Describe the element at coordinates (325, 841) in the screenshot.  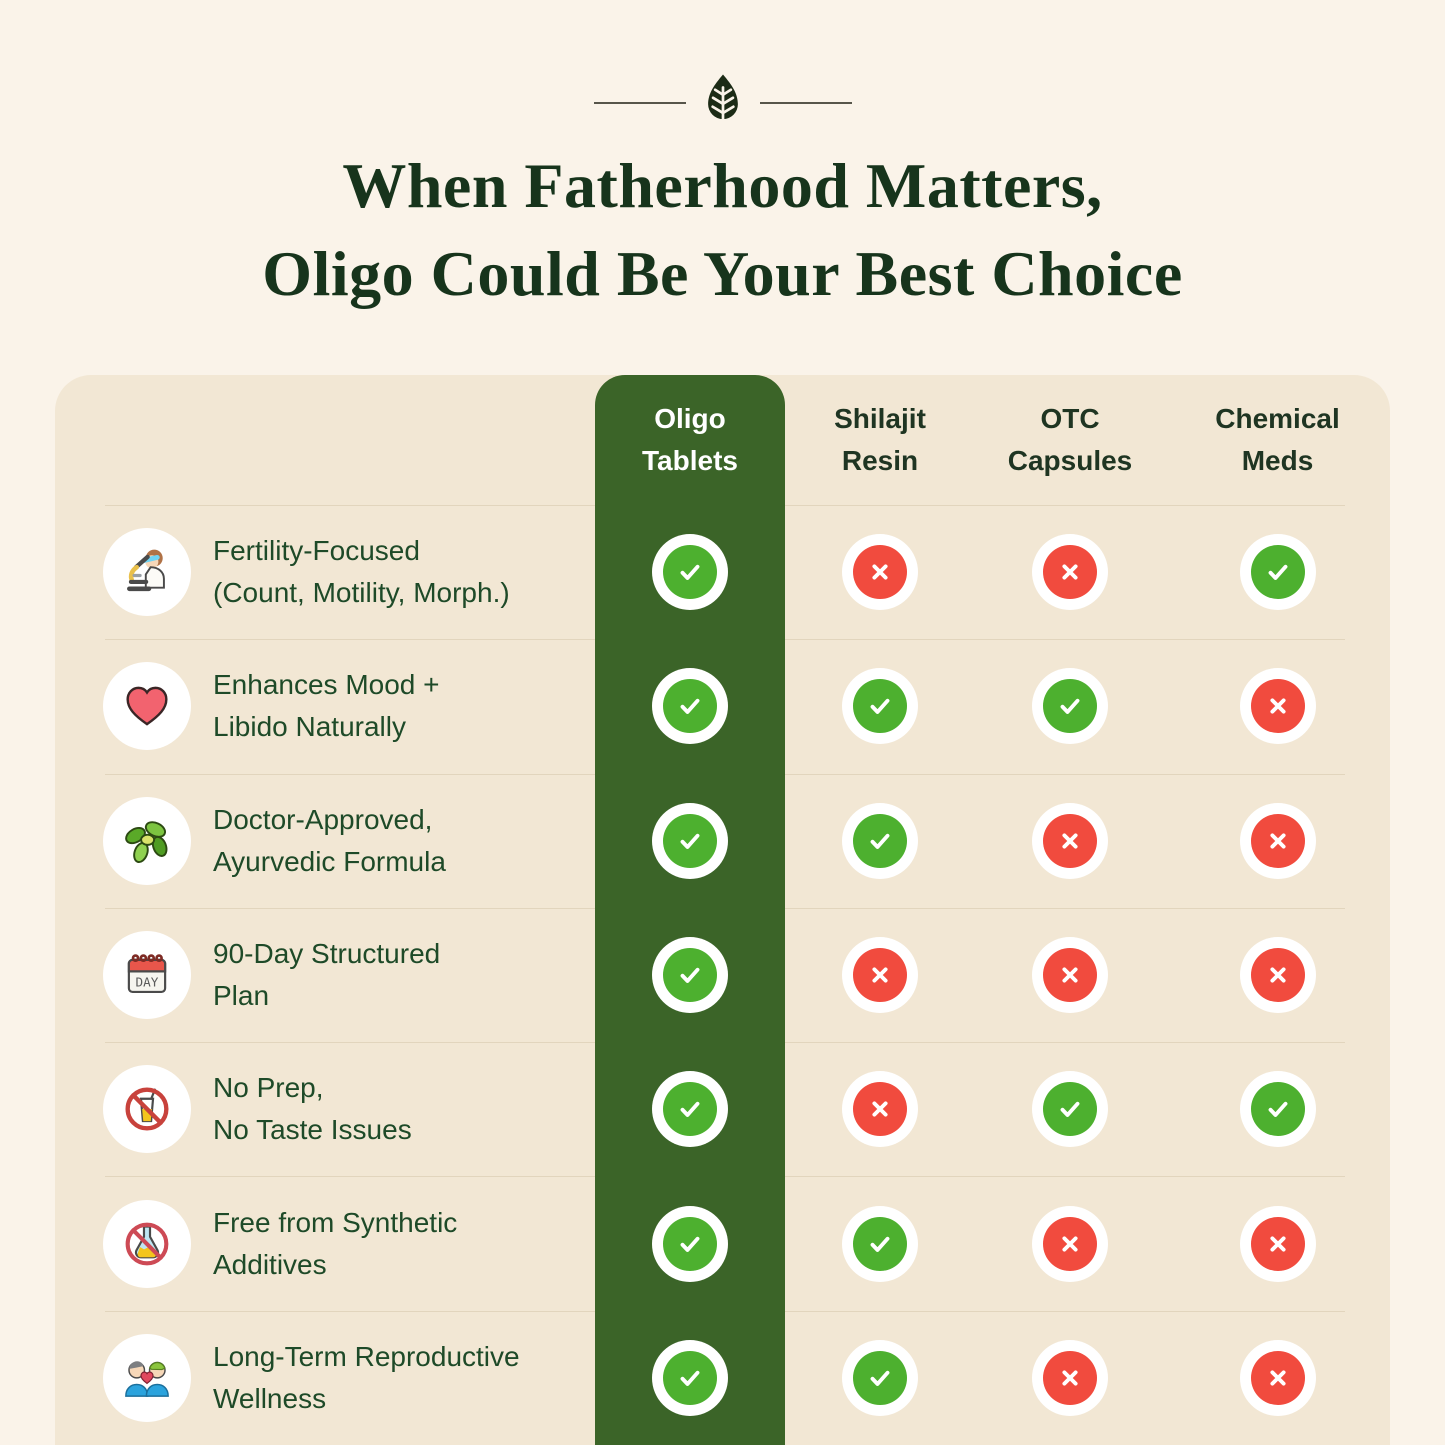
I see `feature-label-cell: Doctor-Approved, Ayurvedic Formula` at that location.